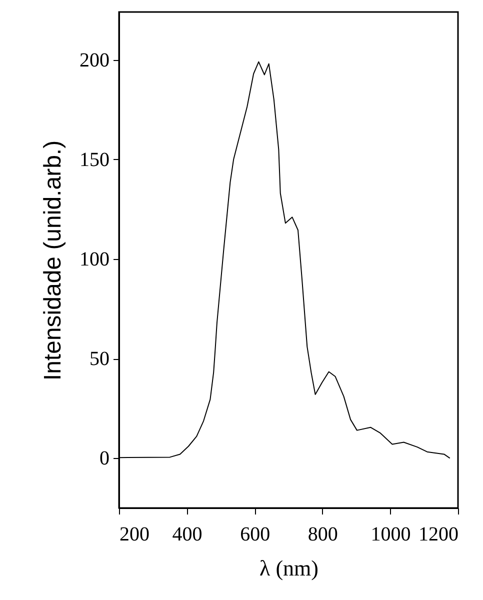  What do you see at coordinates (95, 60) in the screenshot?
I see `y-tick-label: 200` at bounding box center [95, 60].